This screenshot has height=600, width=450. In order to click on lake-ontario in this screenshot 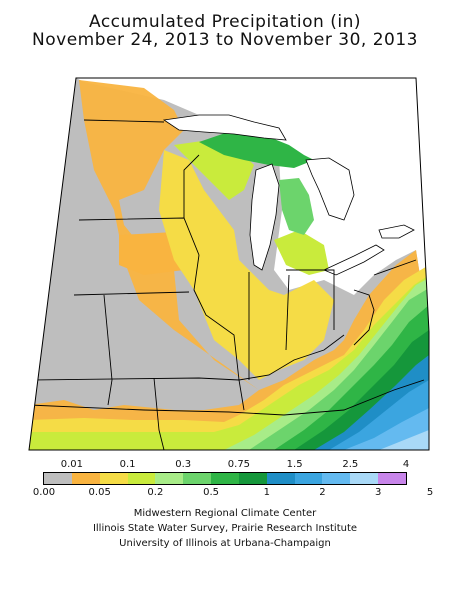, I will do `click(396, 231)`.